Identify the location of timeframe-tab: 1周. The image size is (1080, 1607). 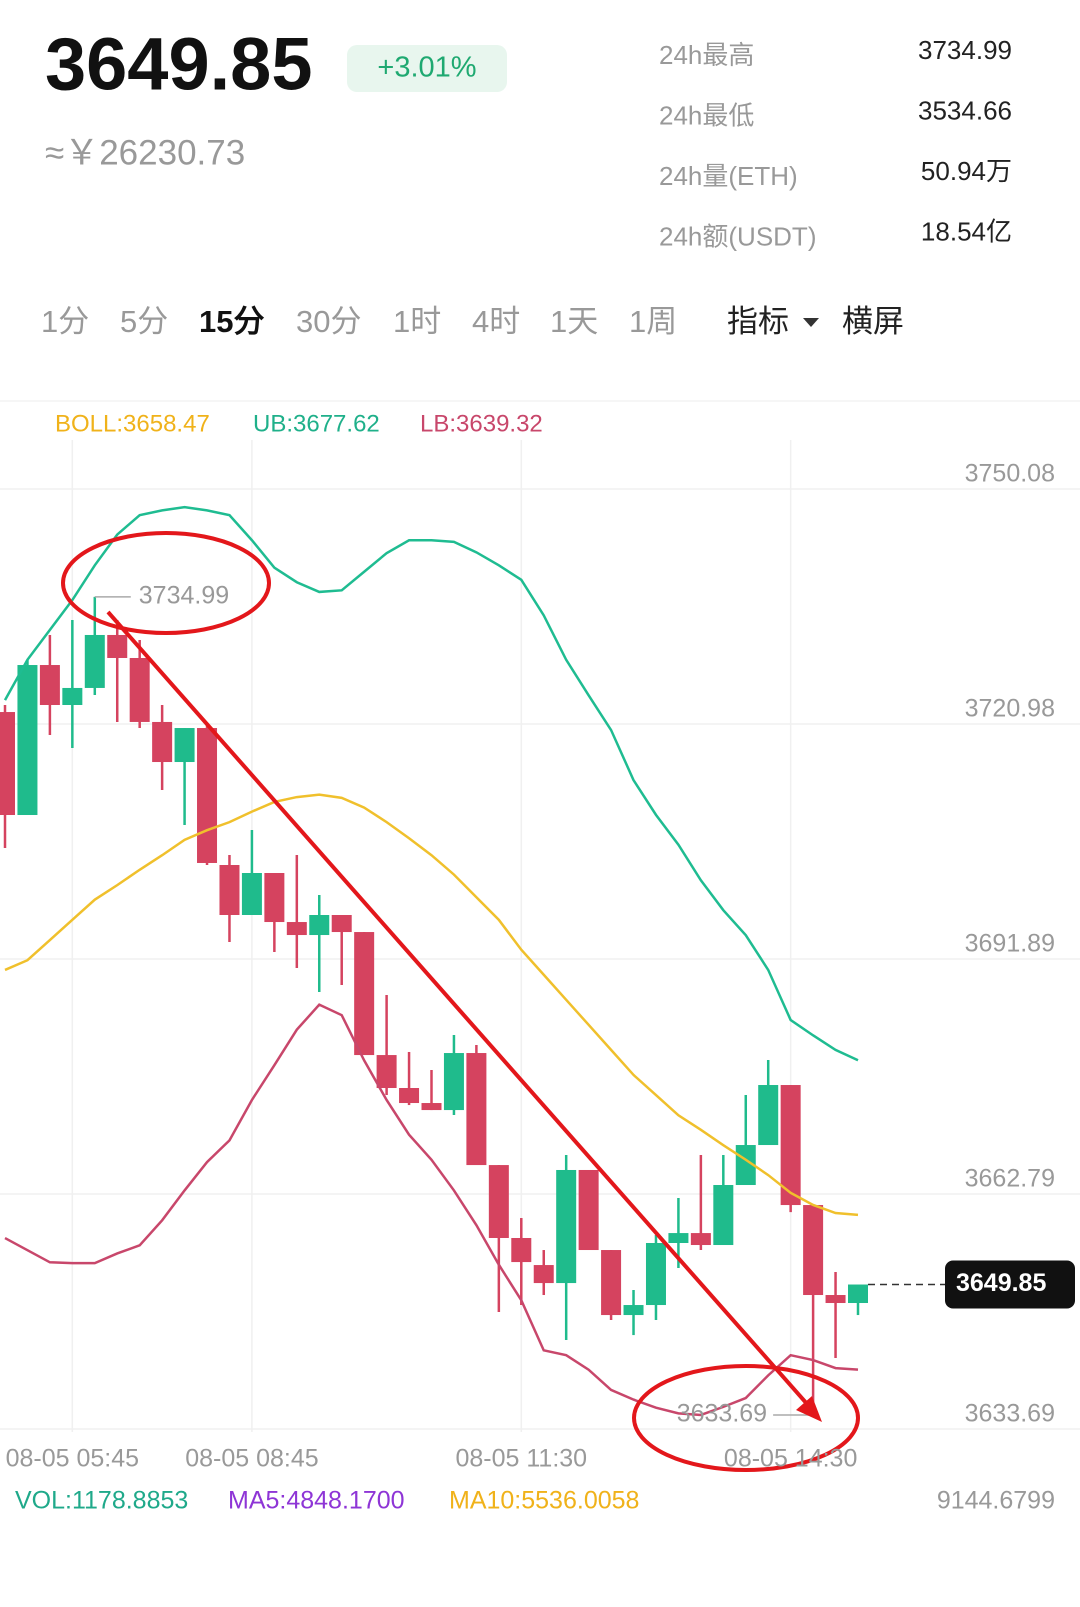
(653, 321).